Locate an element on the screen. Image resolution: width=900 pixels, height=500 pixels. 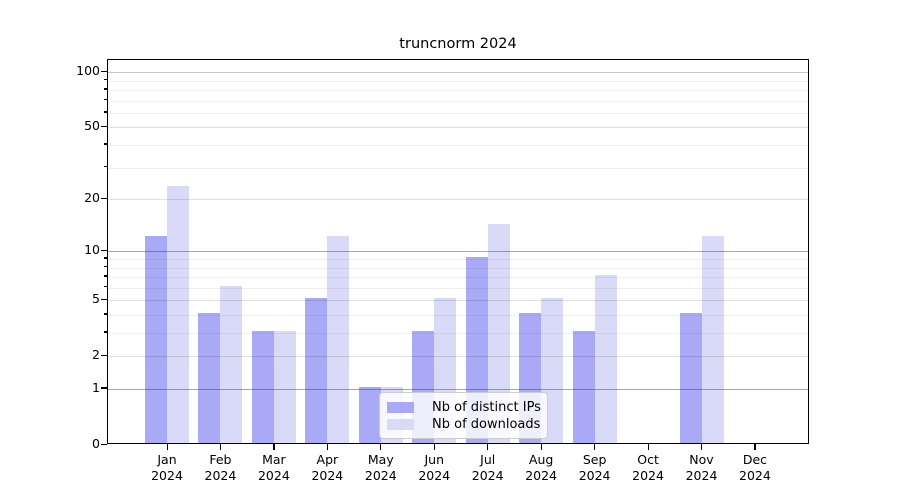
y-tick-label-2: 2 is located at coordinates (96, 355).